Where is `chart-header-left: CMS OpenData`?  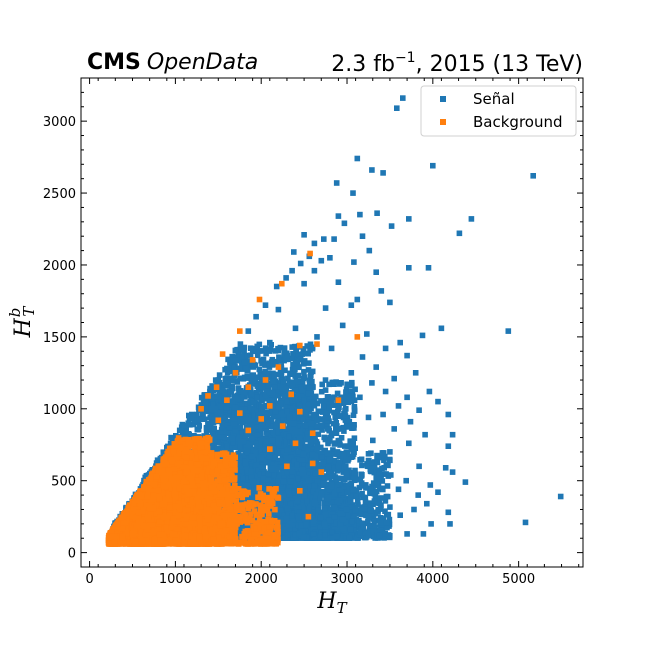
chart-header-left: CMS OpenData is located at coordinates (172, 62).